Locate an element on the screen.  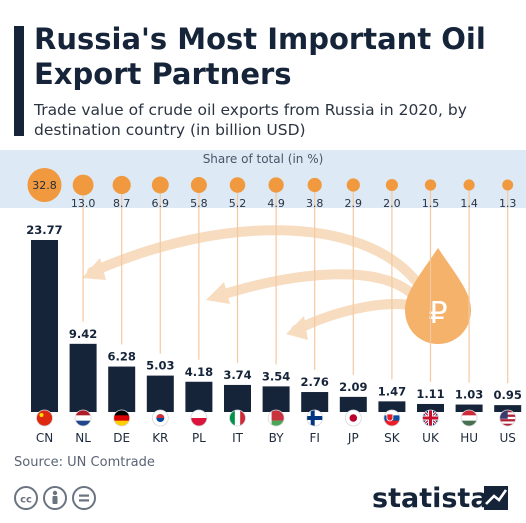
share-bubble-US is located at coordinates (508, 185).